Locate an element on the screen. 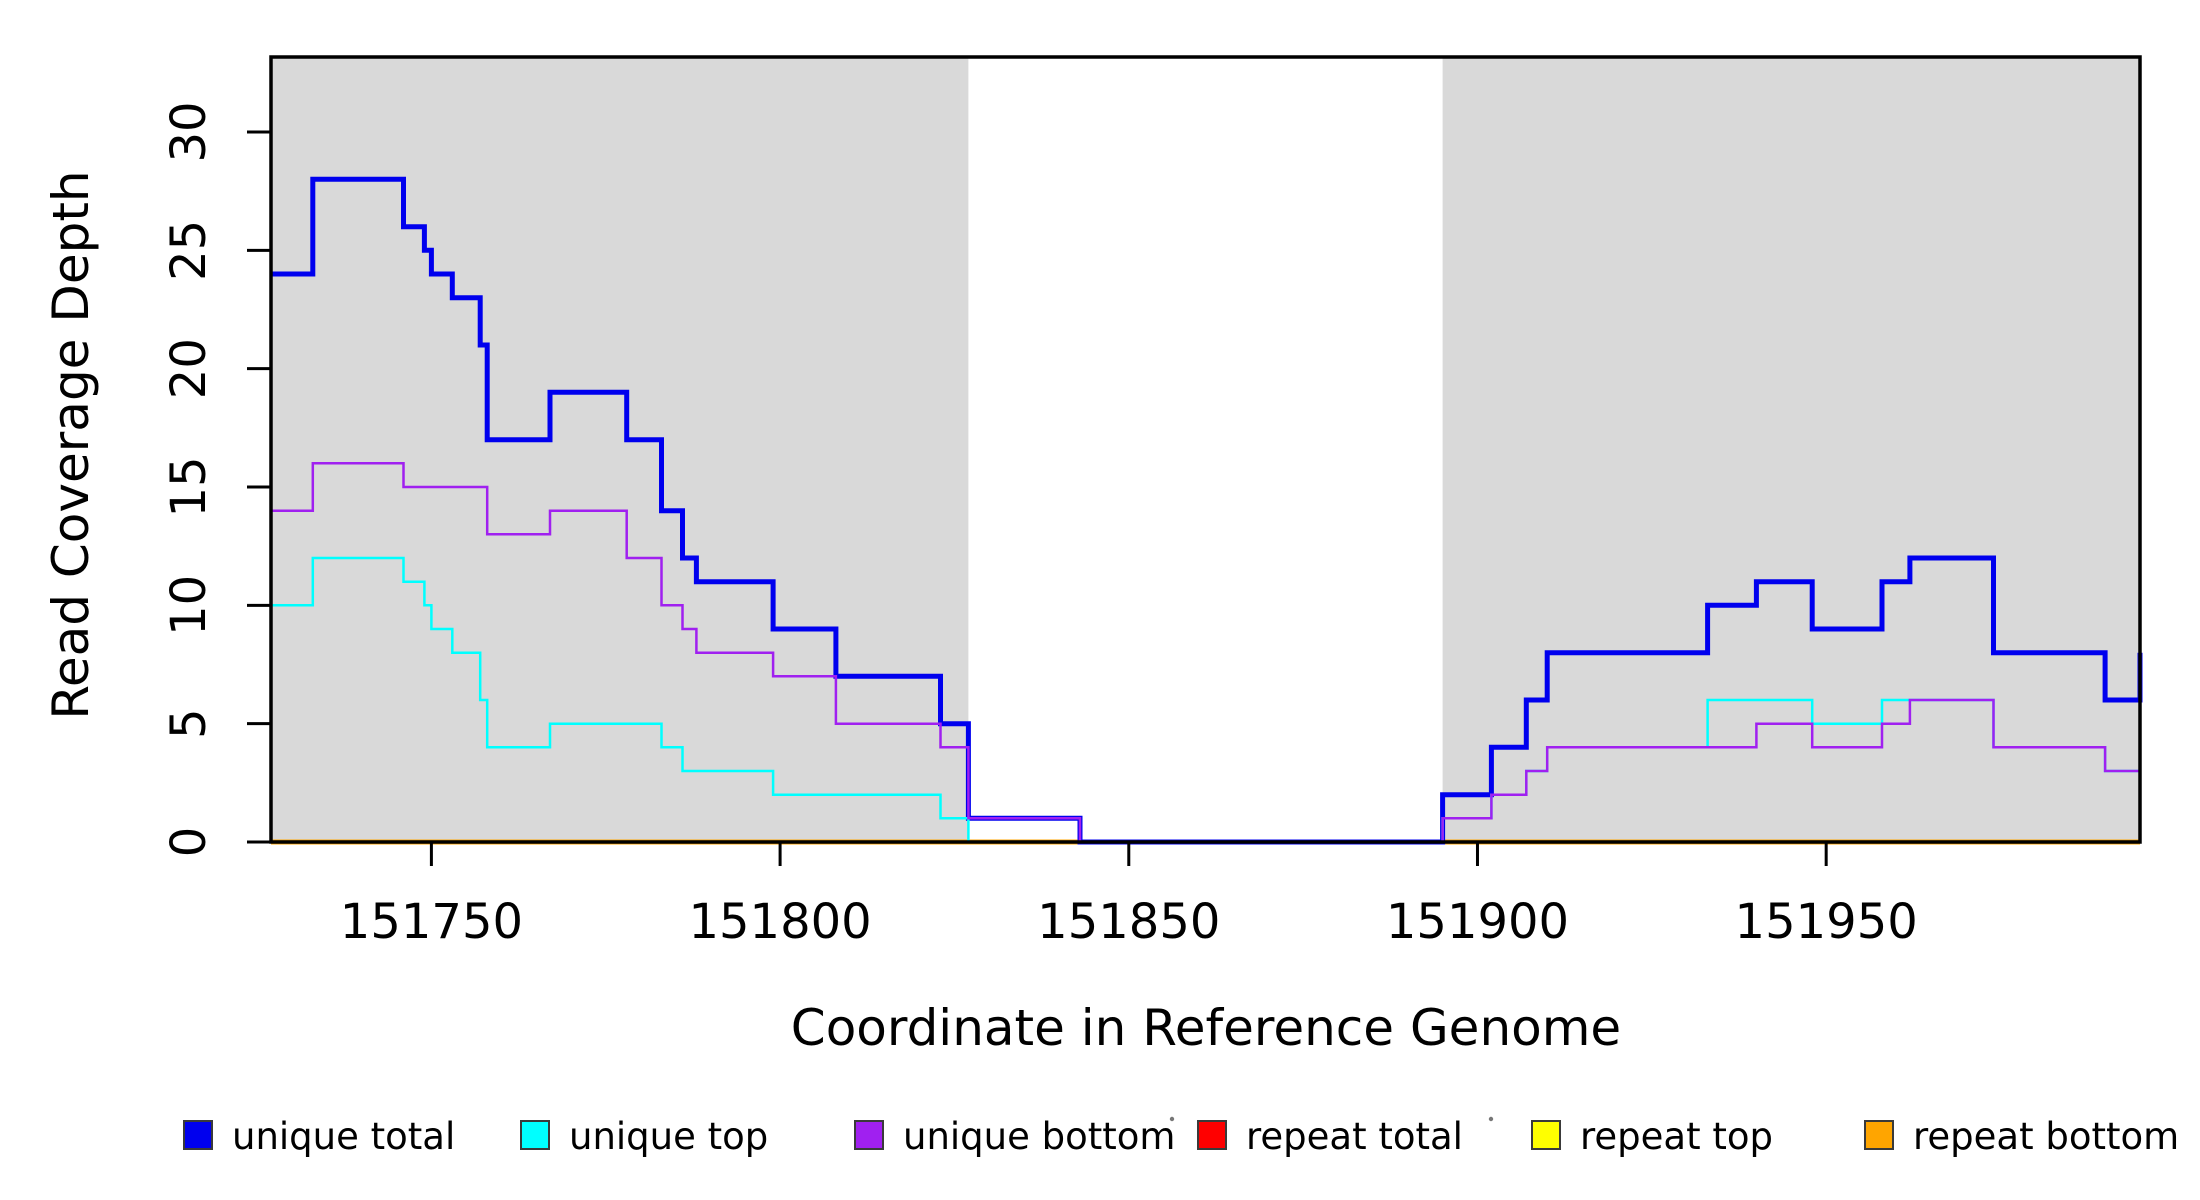 This screenshot has width=2200, height=1200. x-tick-label: 151900 is located at coordinates (1477, 922).